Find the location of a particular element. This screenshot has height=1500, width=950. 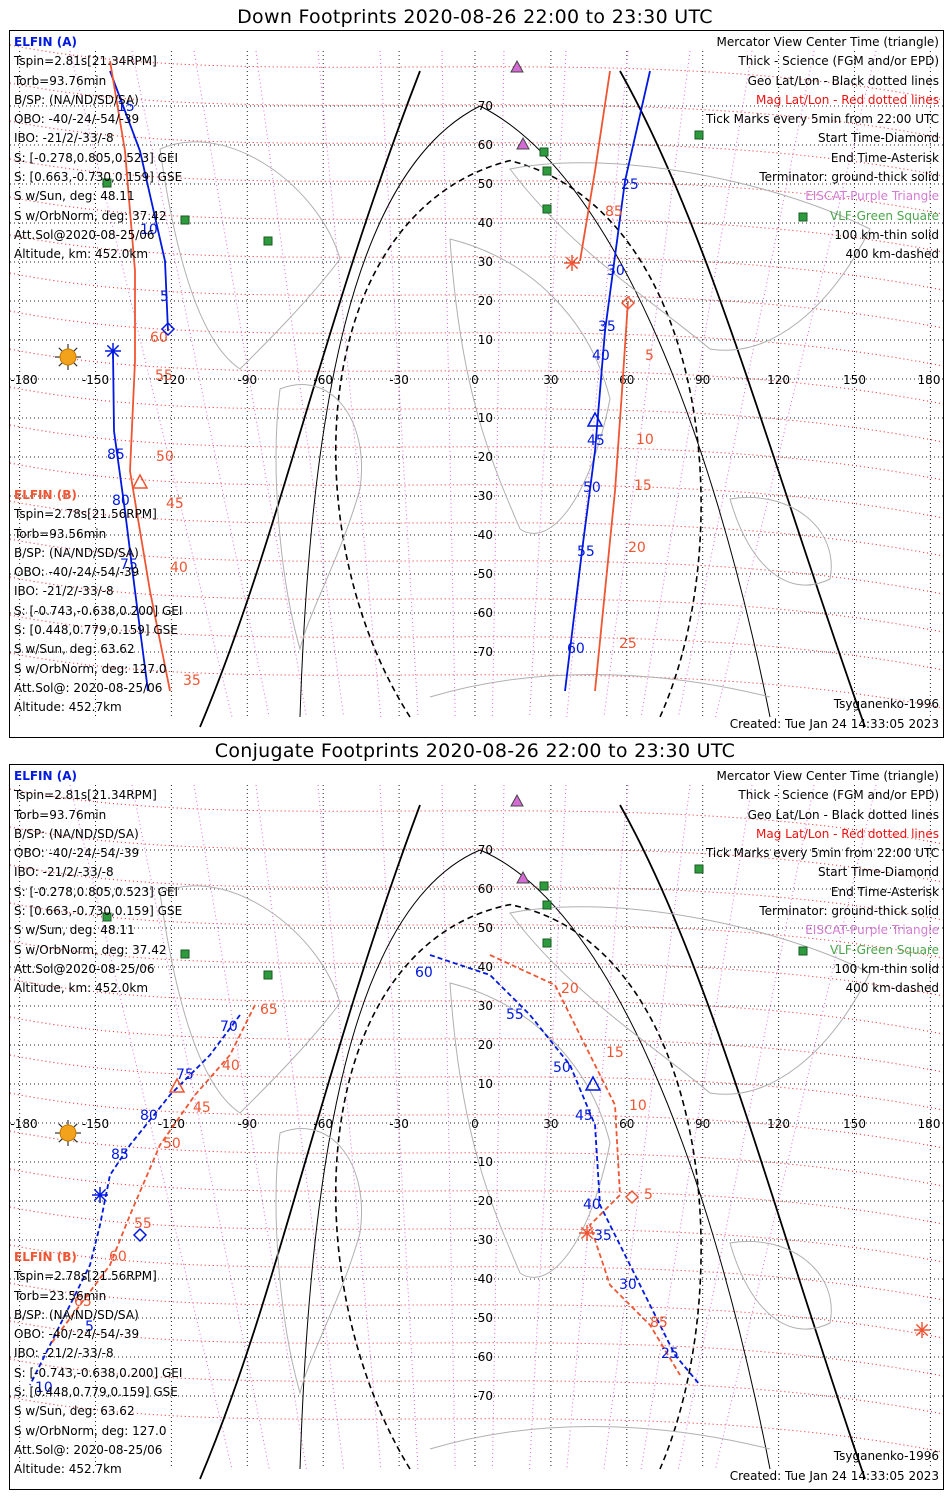

elfin-a-info-line: S w/OrbNorm, deg: 37.42 is located at coordinates (90, 949).